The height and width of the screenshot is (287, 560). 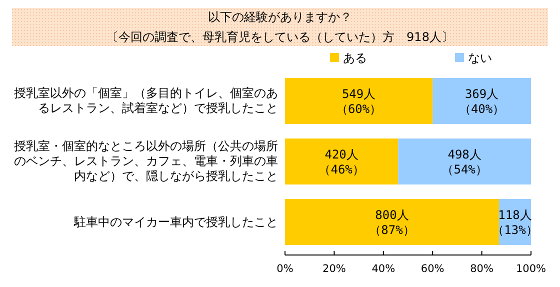 I want to click on x-tick-label: 100%, so click(x=531, y=269).